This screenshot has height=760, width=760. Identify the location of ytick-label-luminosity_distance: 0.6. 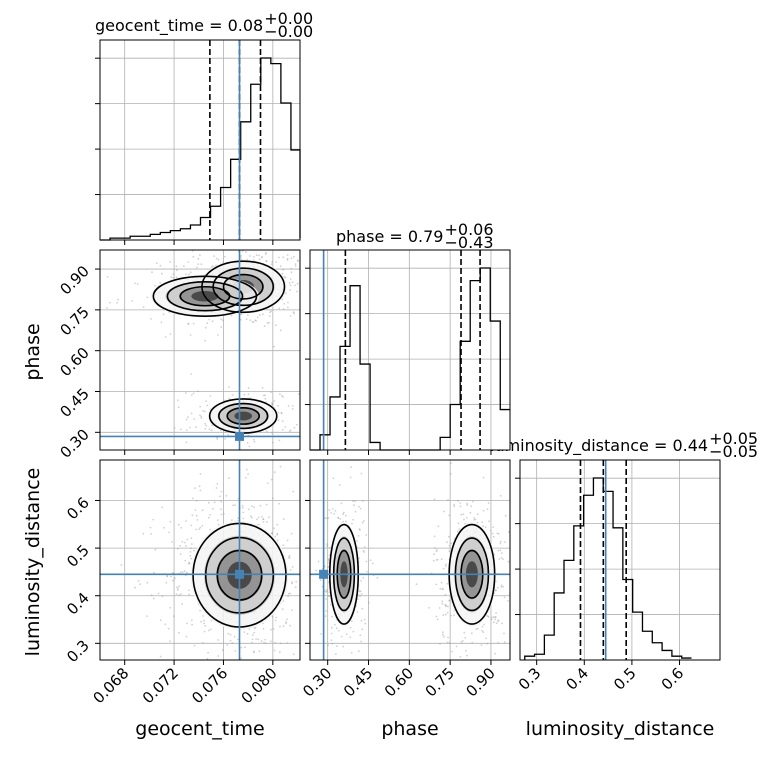
(78, 509).